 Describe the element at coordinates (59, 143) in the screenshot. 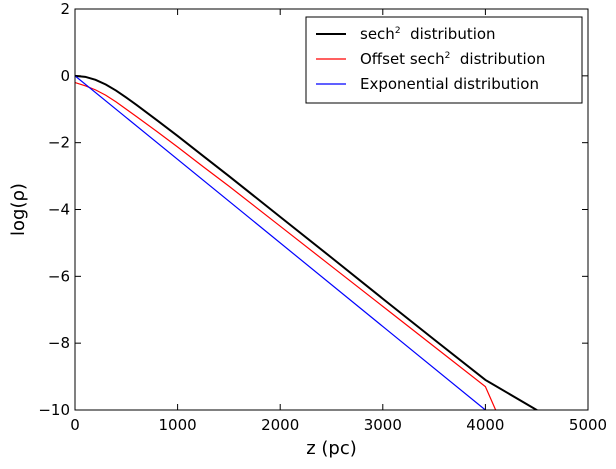

I see `y-tick-label: −2` at that location.